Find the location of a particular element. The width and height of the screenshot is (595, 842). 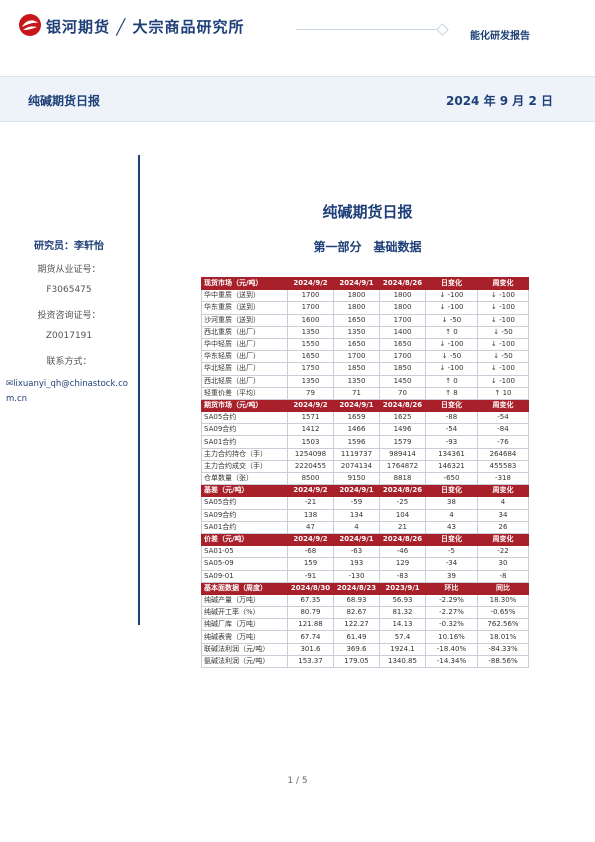

table-cell: 1119737 is located at coordinates (356, 454).